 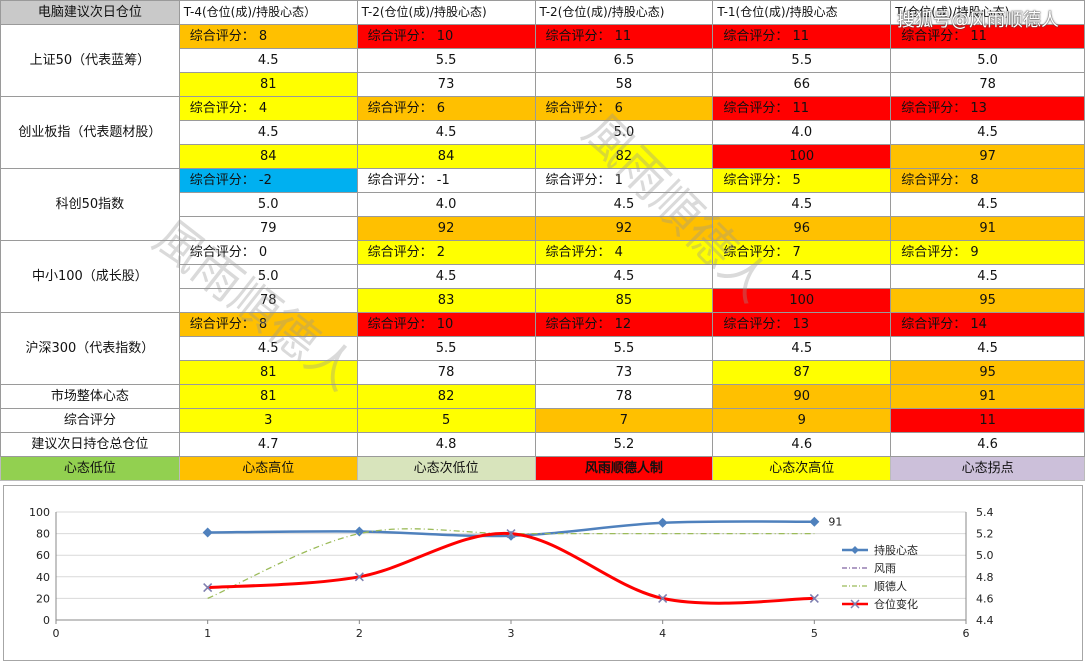 What do you see at coordinates (268, 252) in the screenshot?
I see `score-cell: 综合评分： 0` at bounding box center [268, 252].